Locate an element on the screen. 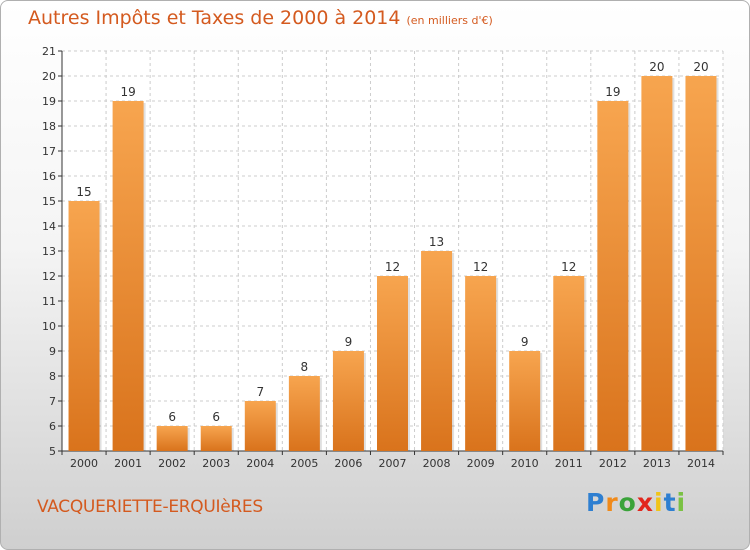 The width and height of the screenshot is (750, 550). logo-letter: r is located at coordinates (612, 502).